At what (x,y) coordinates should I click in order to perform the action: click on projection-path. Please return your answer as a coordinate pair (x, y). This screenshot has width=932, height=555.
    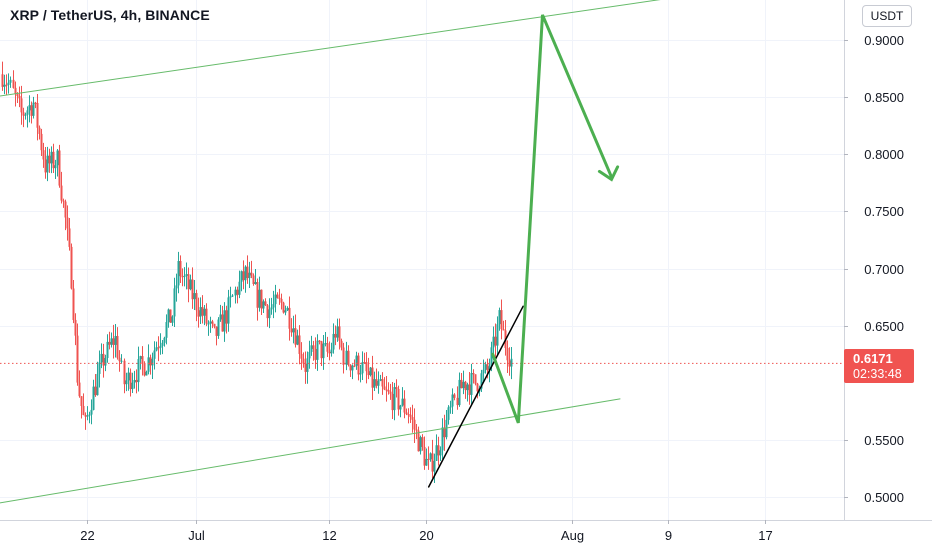
    Looking at the image, I should click on (552, 219).